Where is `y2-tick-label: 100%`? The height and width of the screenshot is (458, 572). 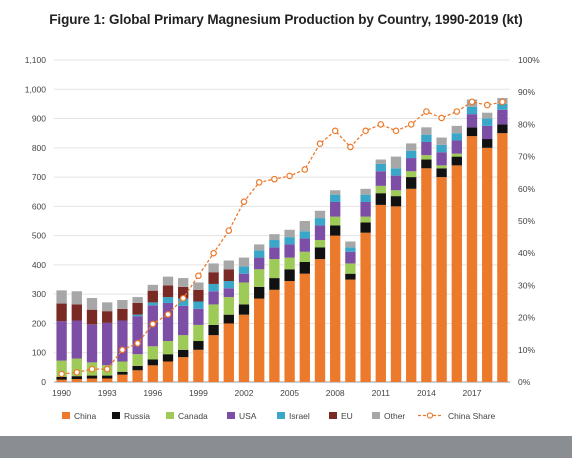
y2-tick-label: 100% is located at coordinates (529, 60).